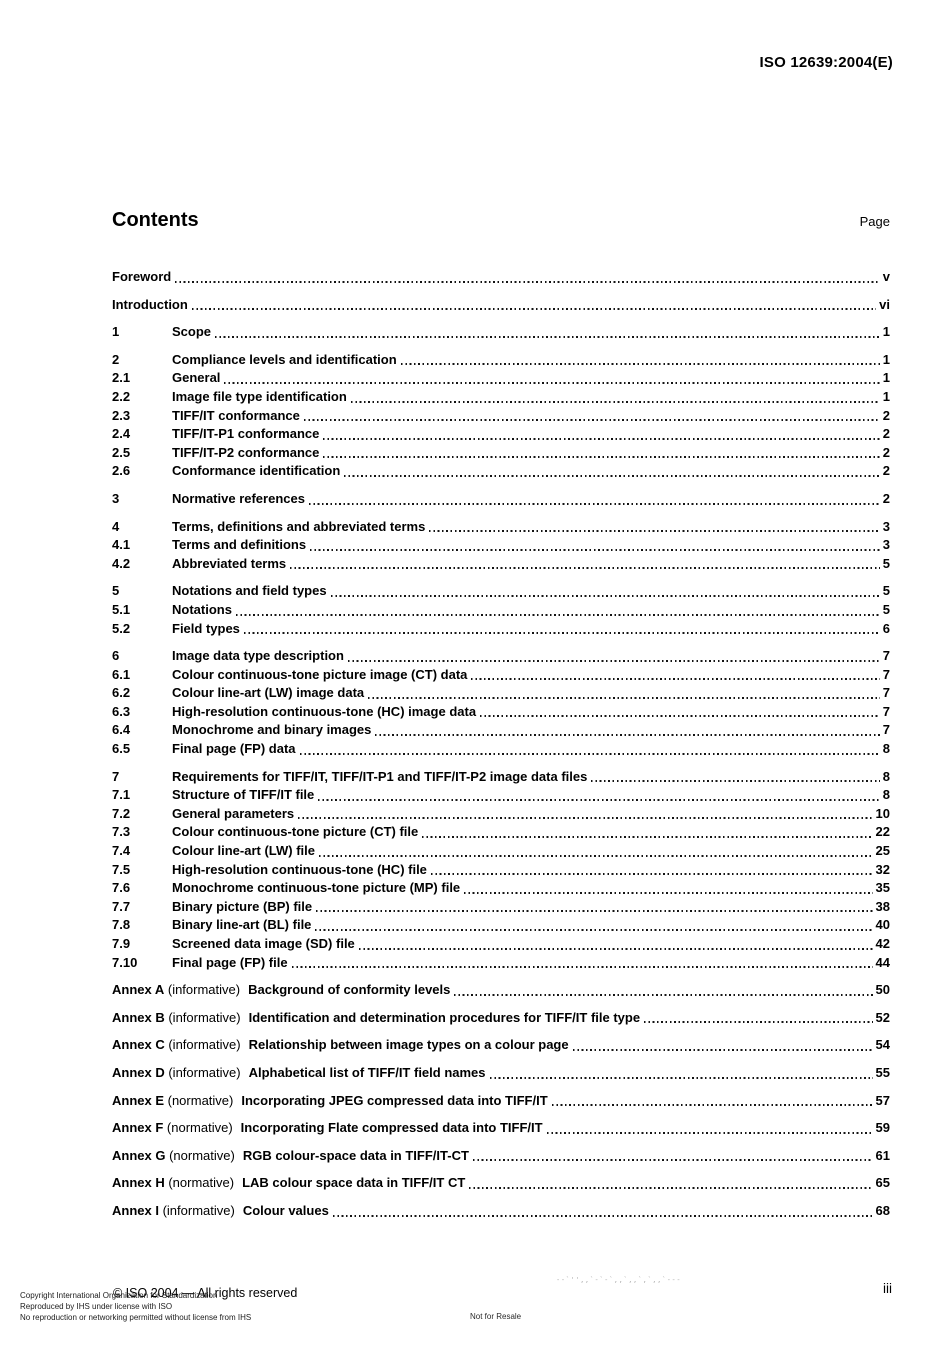  I want to click on page-column-label: Page, so click(874, 221).